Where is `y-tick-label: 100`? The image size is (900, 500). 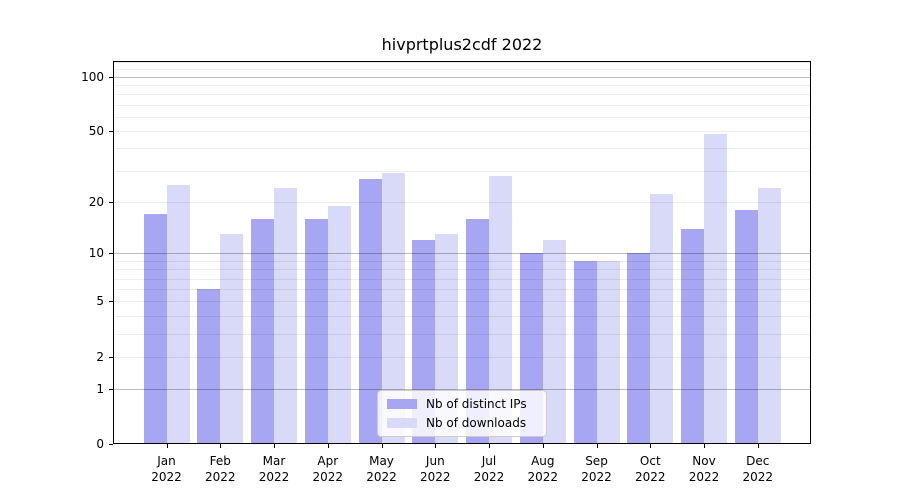
y-tick-label: 100 is located at coordinates (92, 76).